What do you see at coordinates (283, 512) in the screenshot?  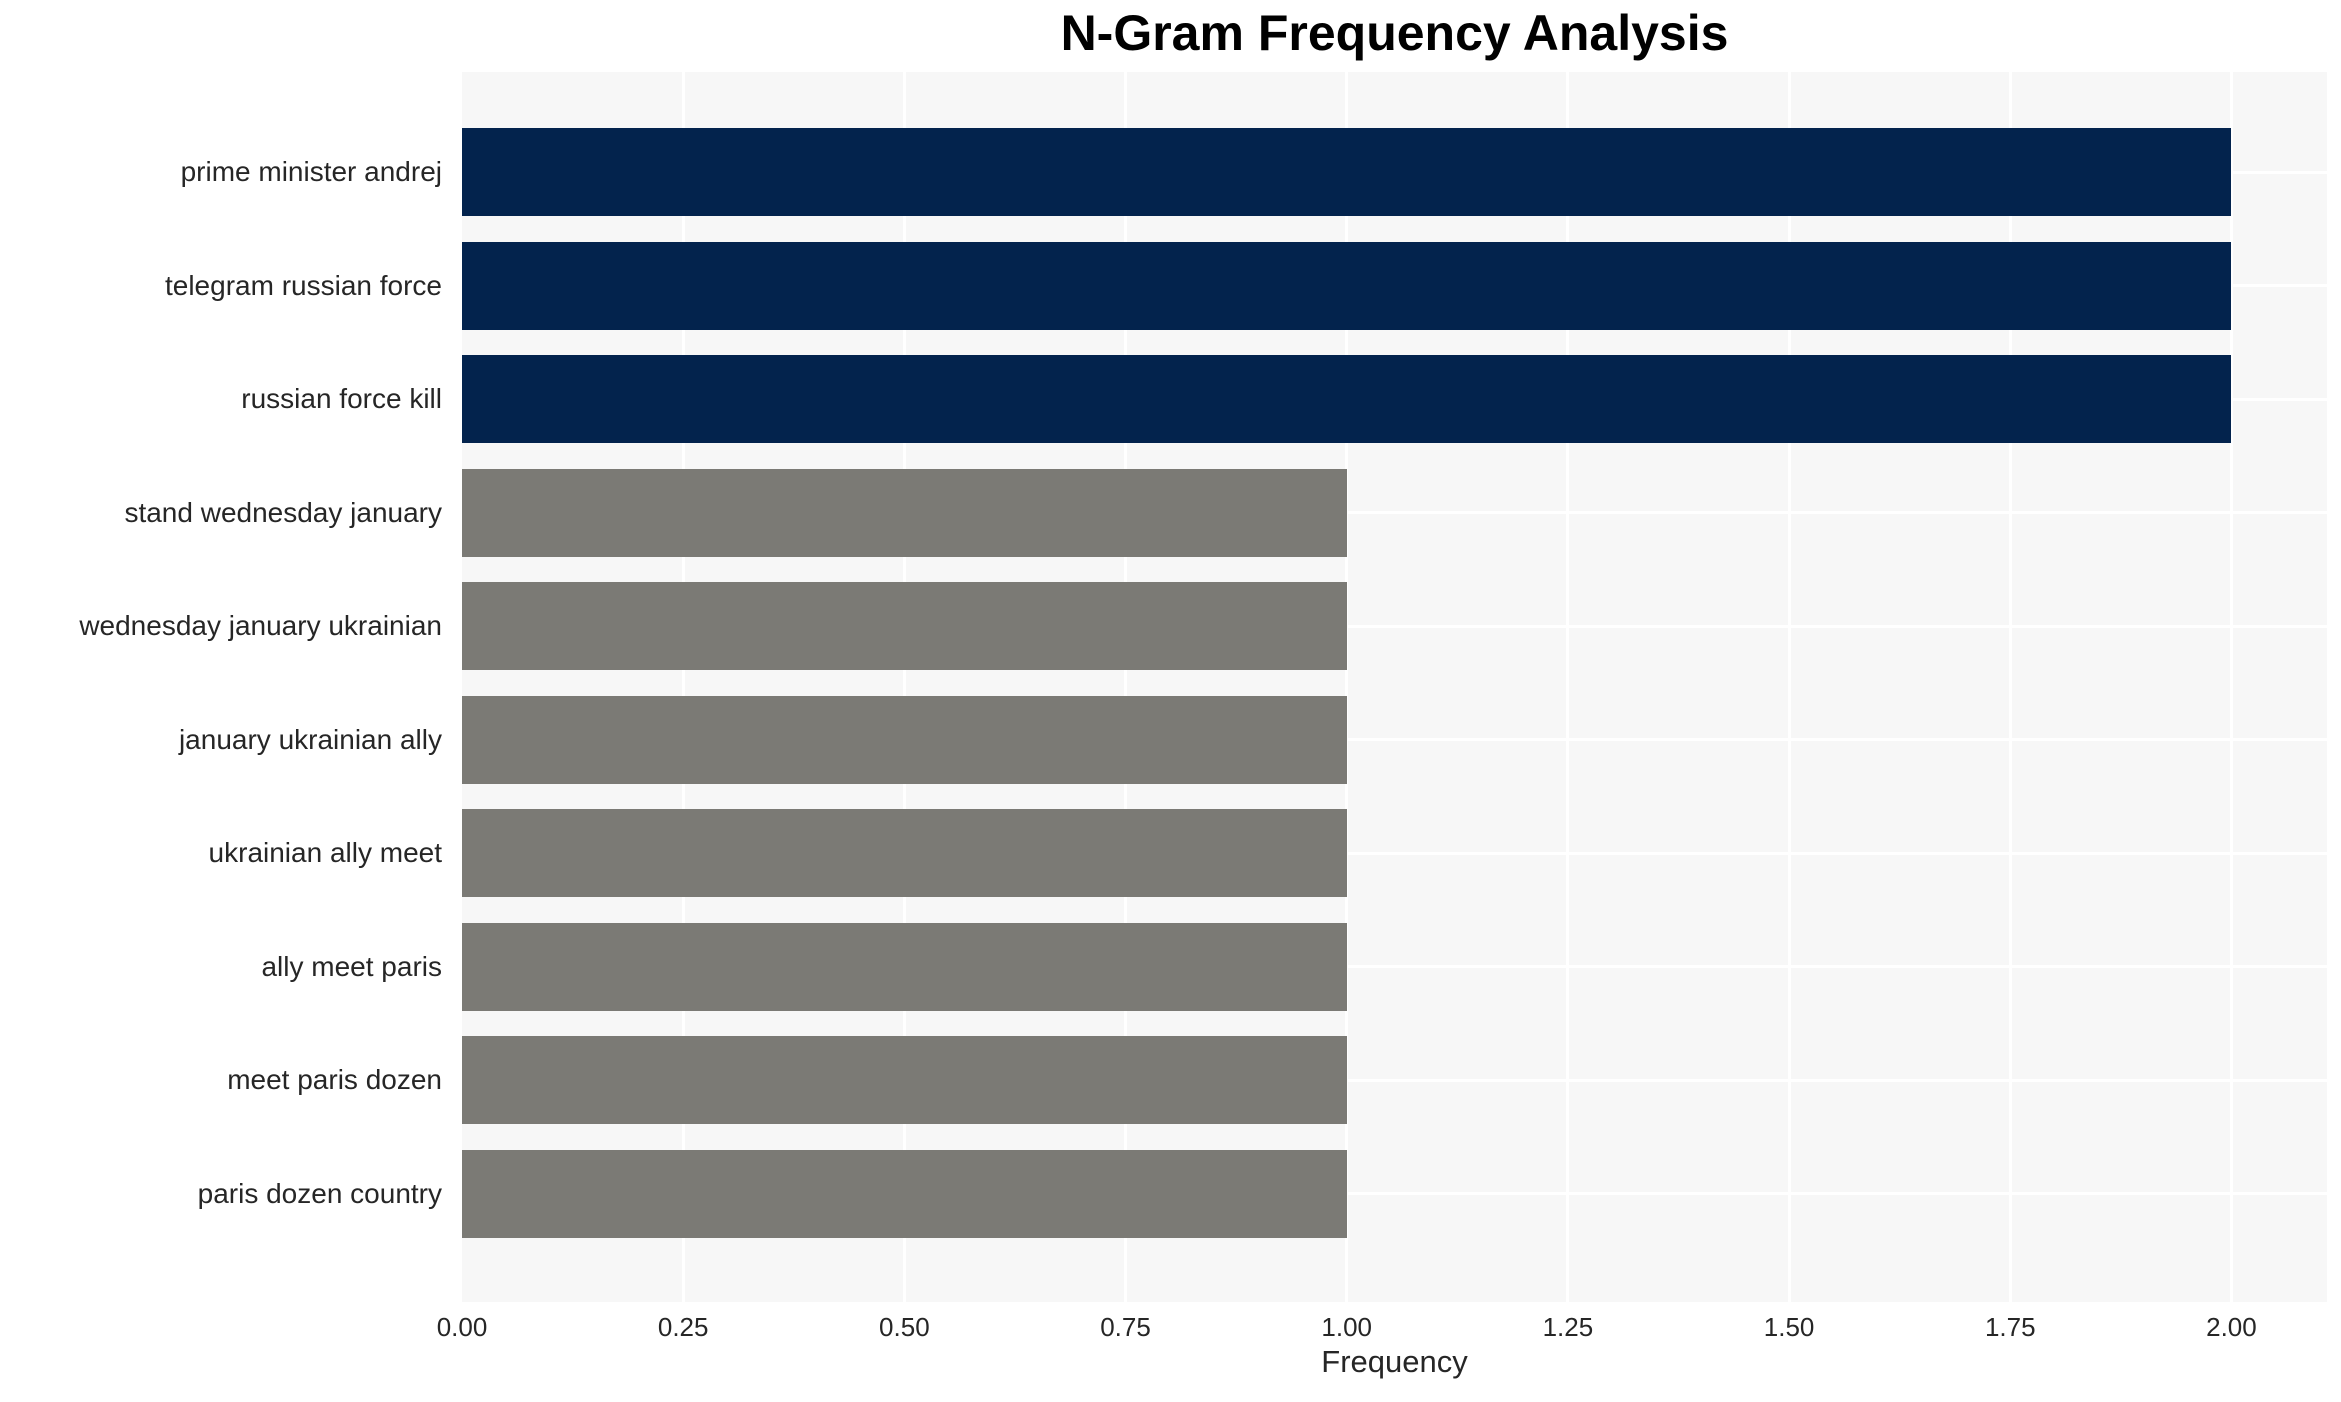 I see `category-label: stand wednesday january` at bounding box center [283, 512].